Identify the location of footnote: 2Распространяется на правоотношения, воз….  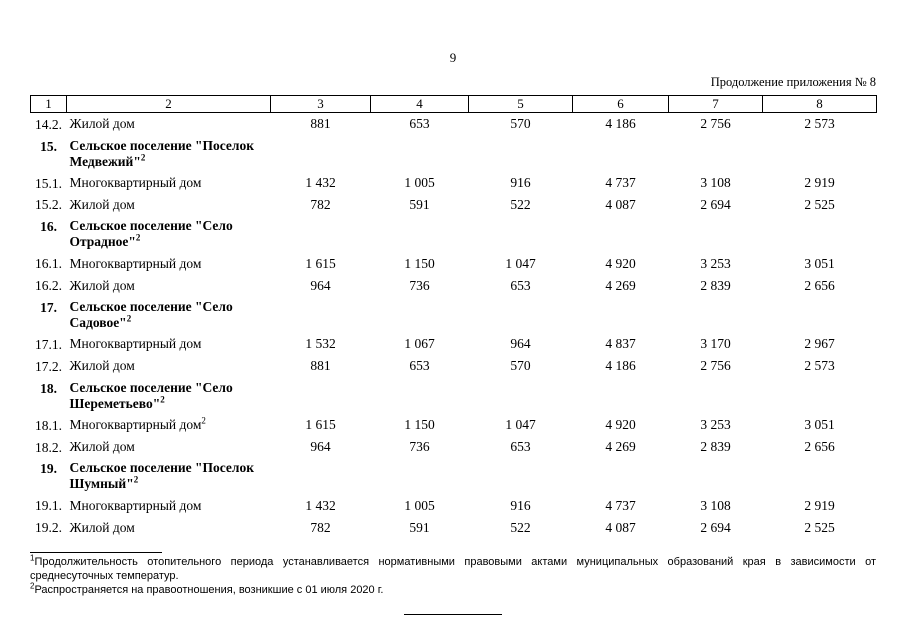
(207, 589).